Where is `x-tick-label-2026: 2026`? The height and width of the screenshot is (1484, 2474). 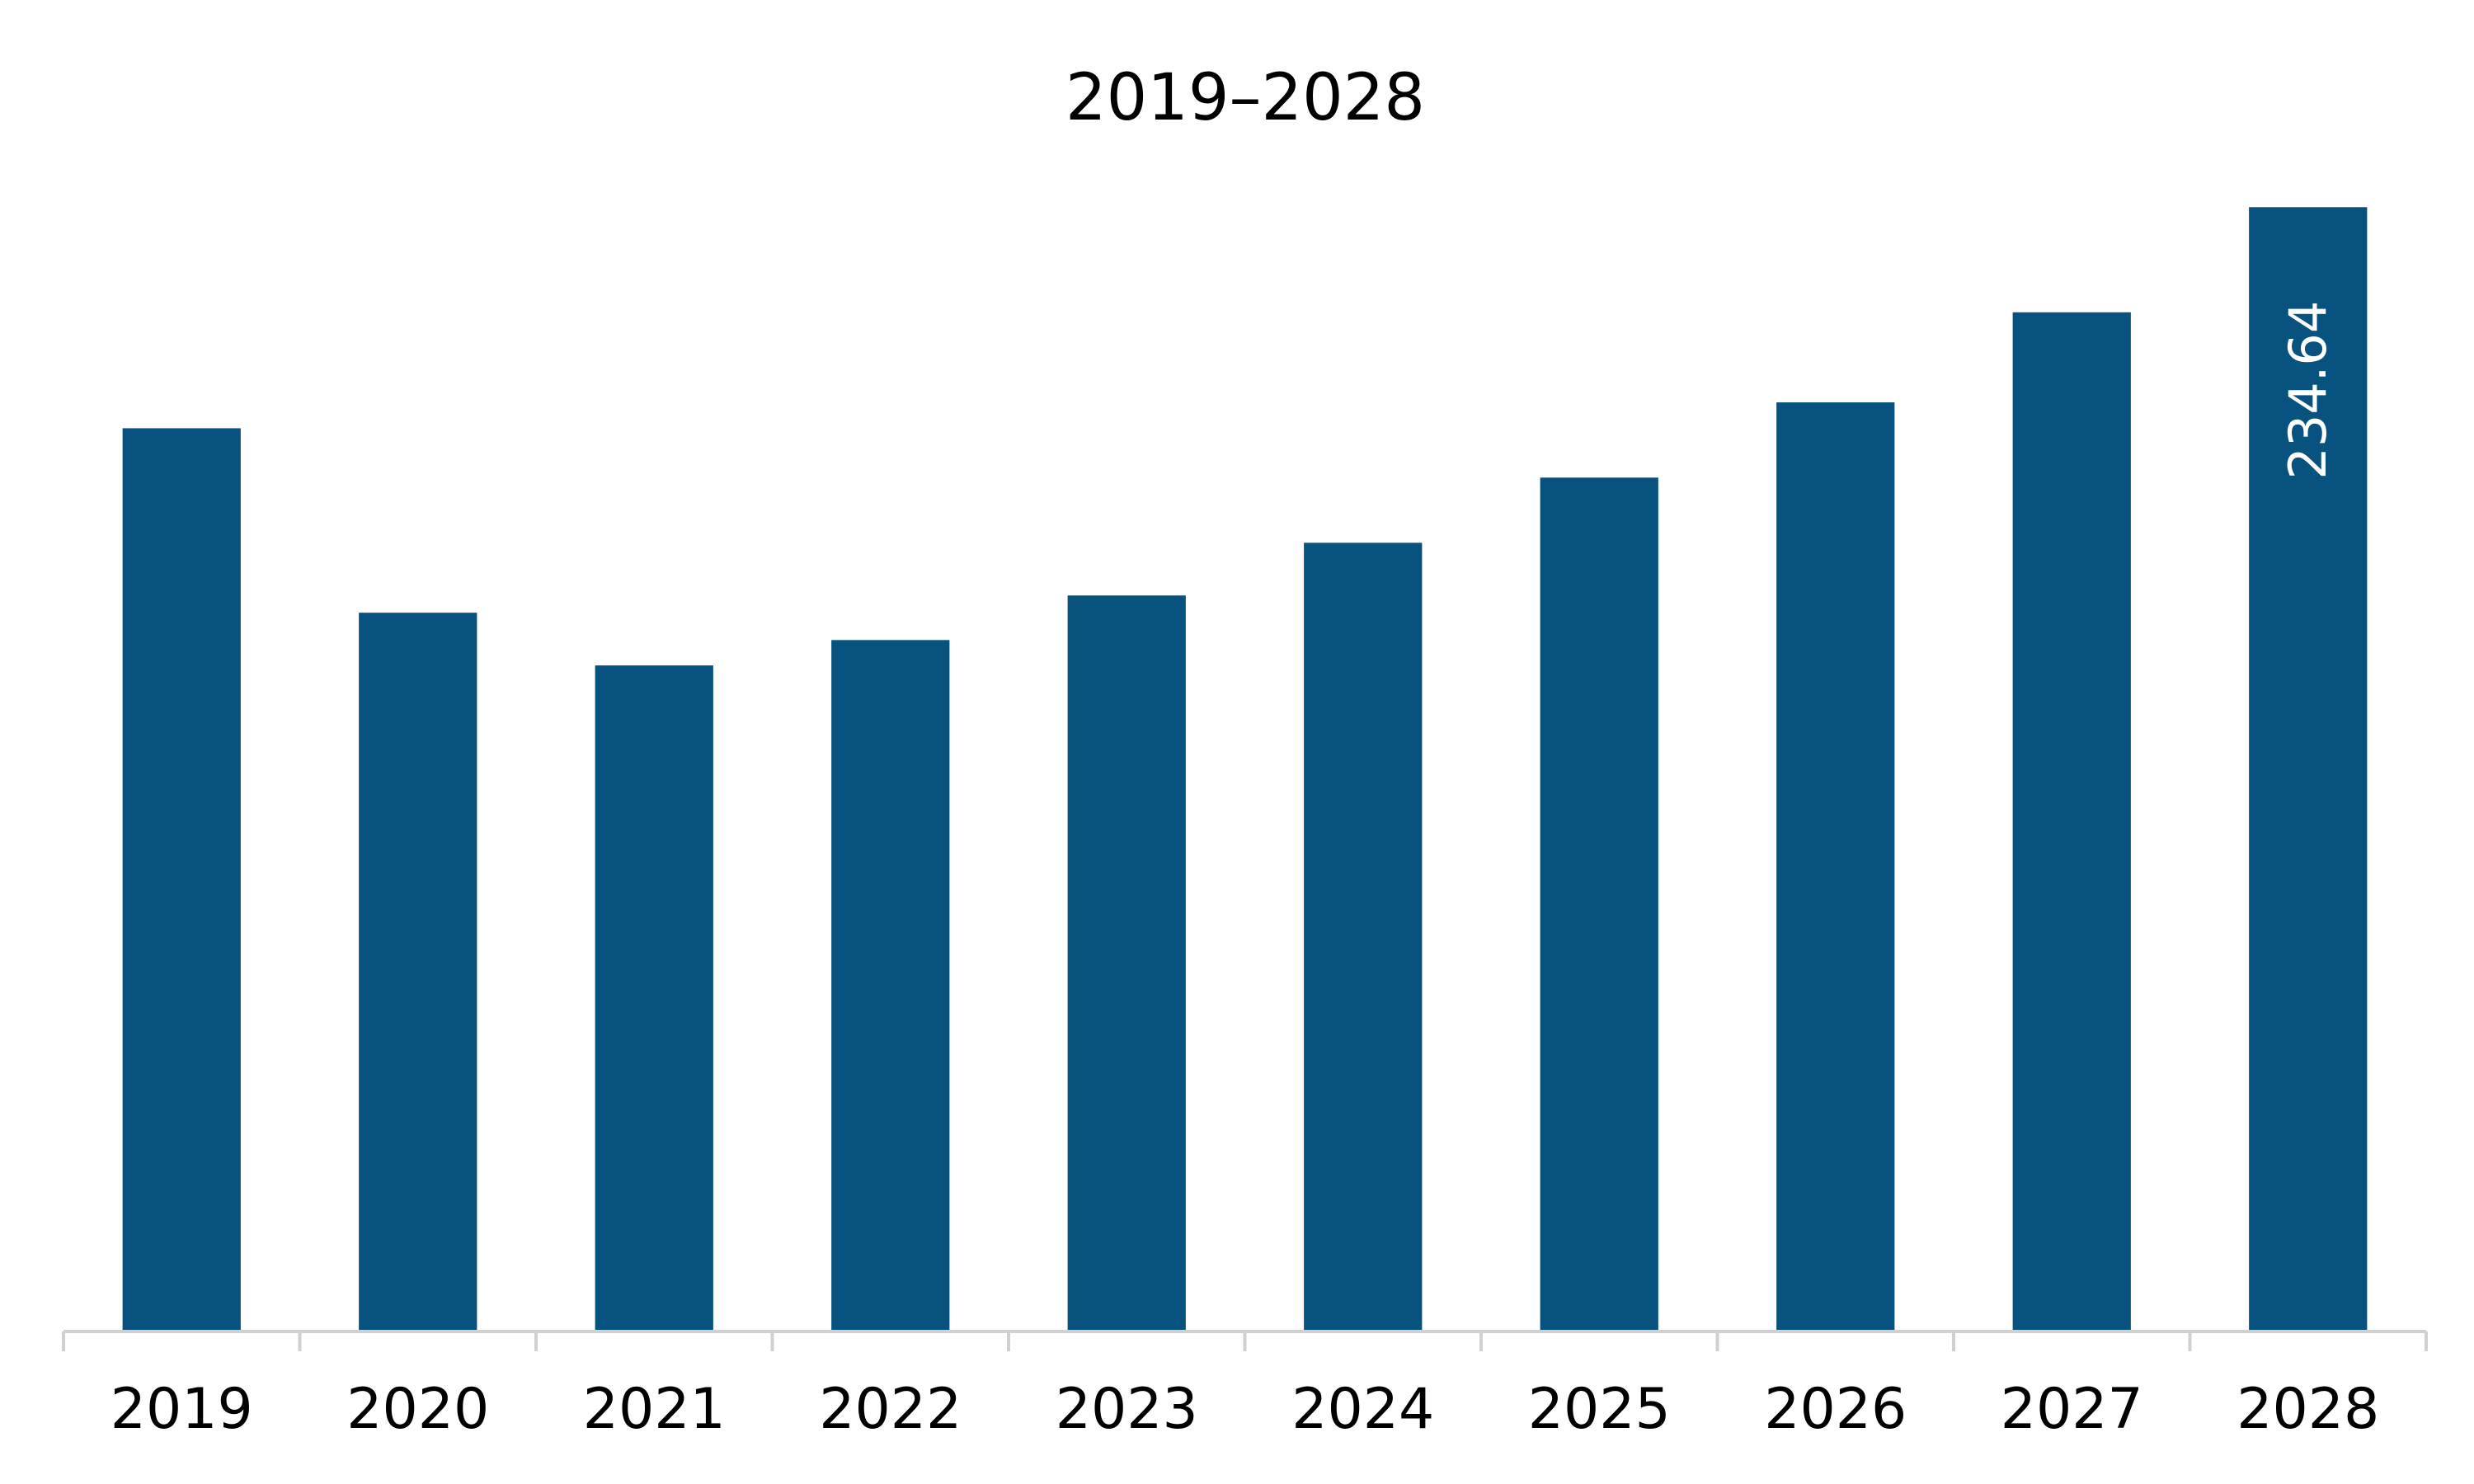
x-tick-label-2026: 2026 is located at coordinates (1835, 1409).